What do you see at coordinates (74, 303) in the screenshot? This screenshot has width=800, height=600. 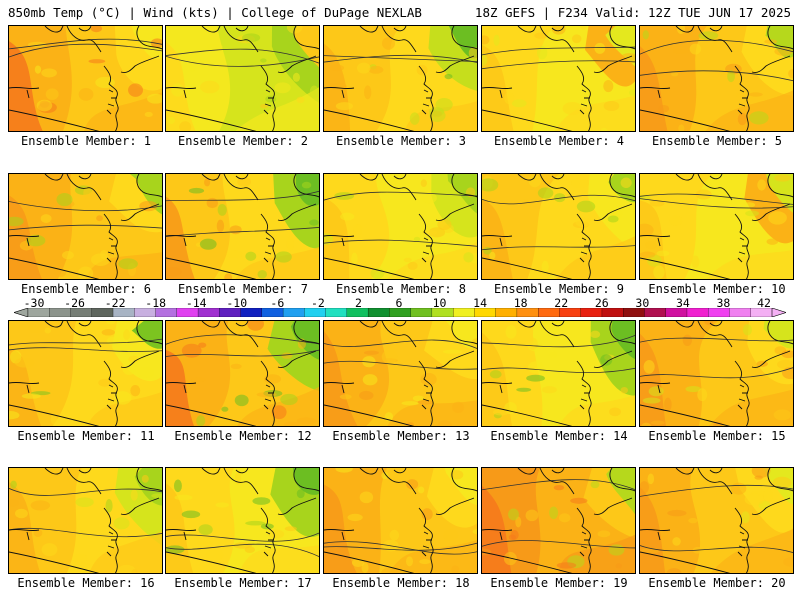 I see `colorbar-tick-label: -26` at bounding box center [74, 303].